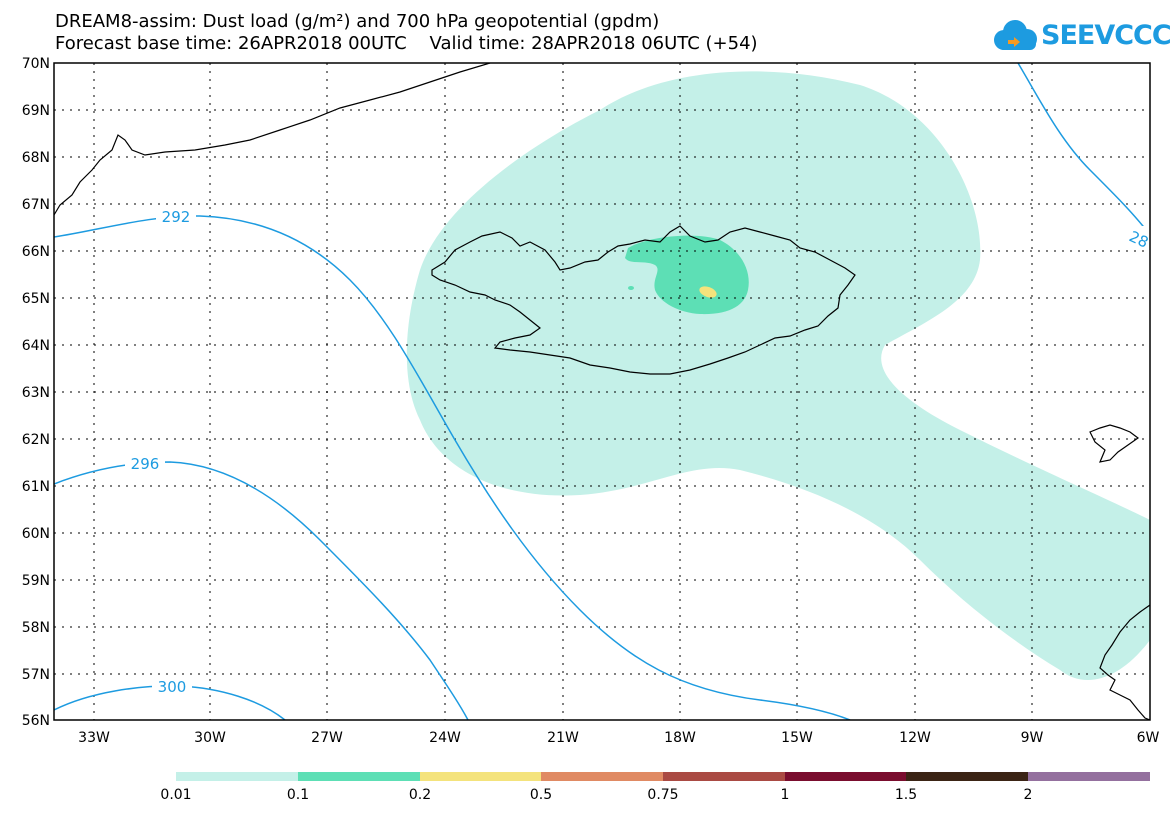  Describe the element at coordinates (797, 738) in the screenshot. I see `lon-label-15w: 15W` at that location.